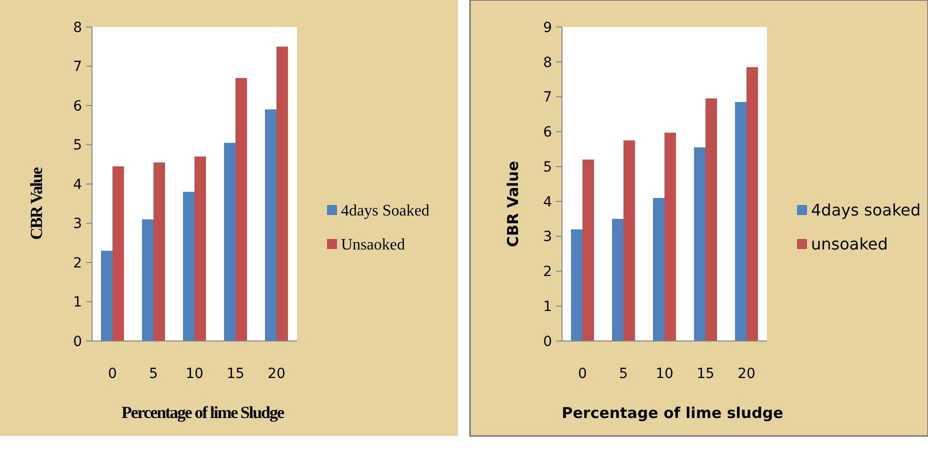 Image resolution: width=928 pixels, height=450 pixels. I want to click on legend-label: 4days Soaked, so click(385, 211).